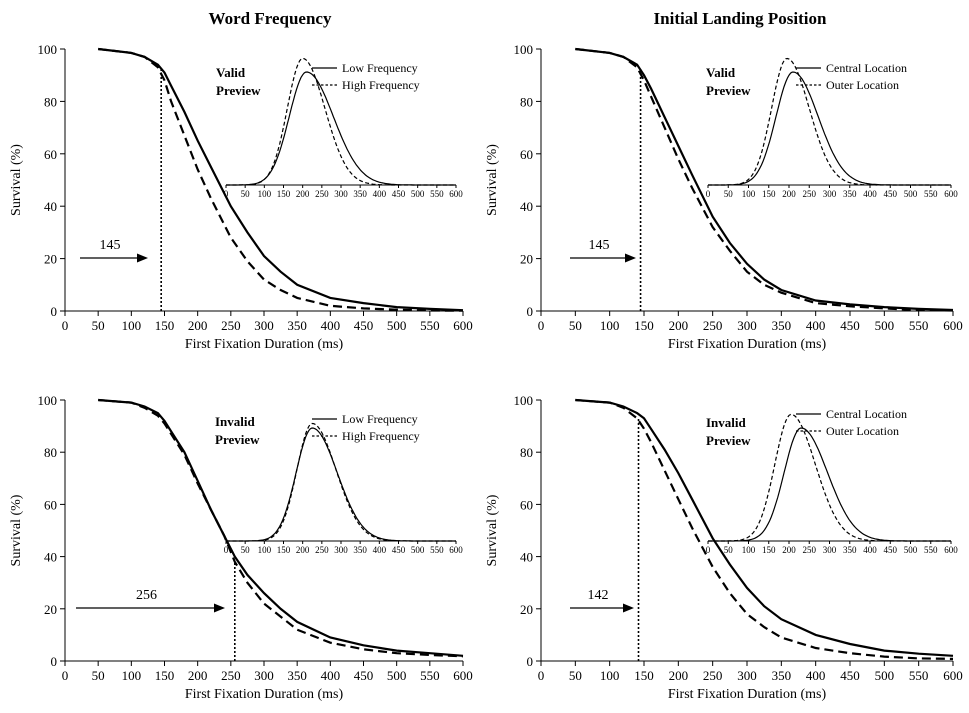  Describe the element at coordinates (747, 325) in the screenshot. I see `x-tick-label: 300` at that location.